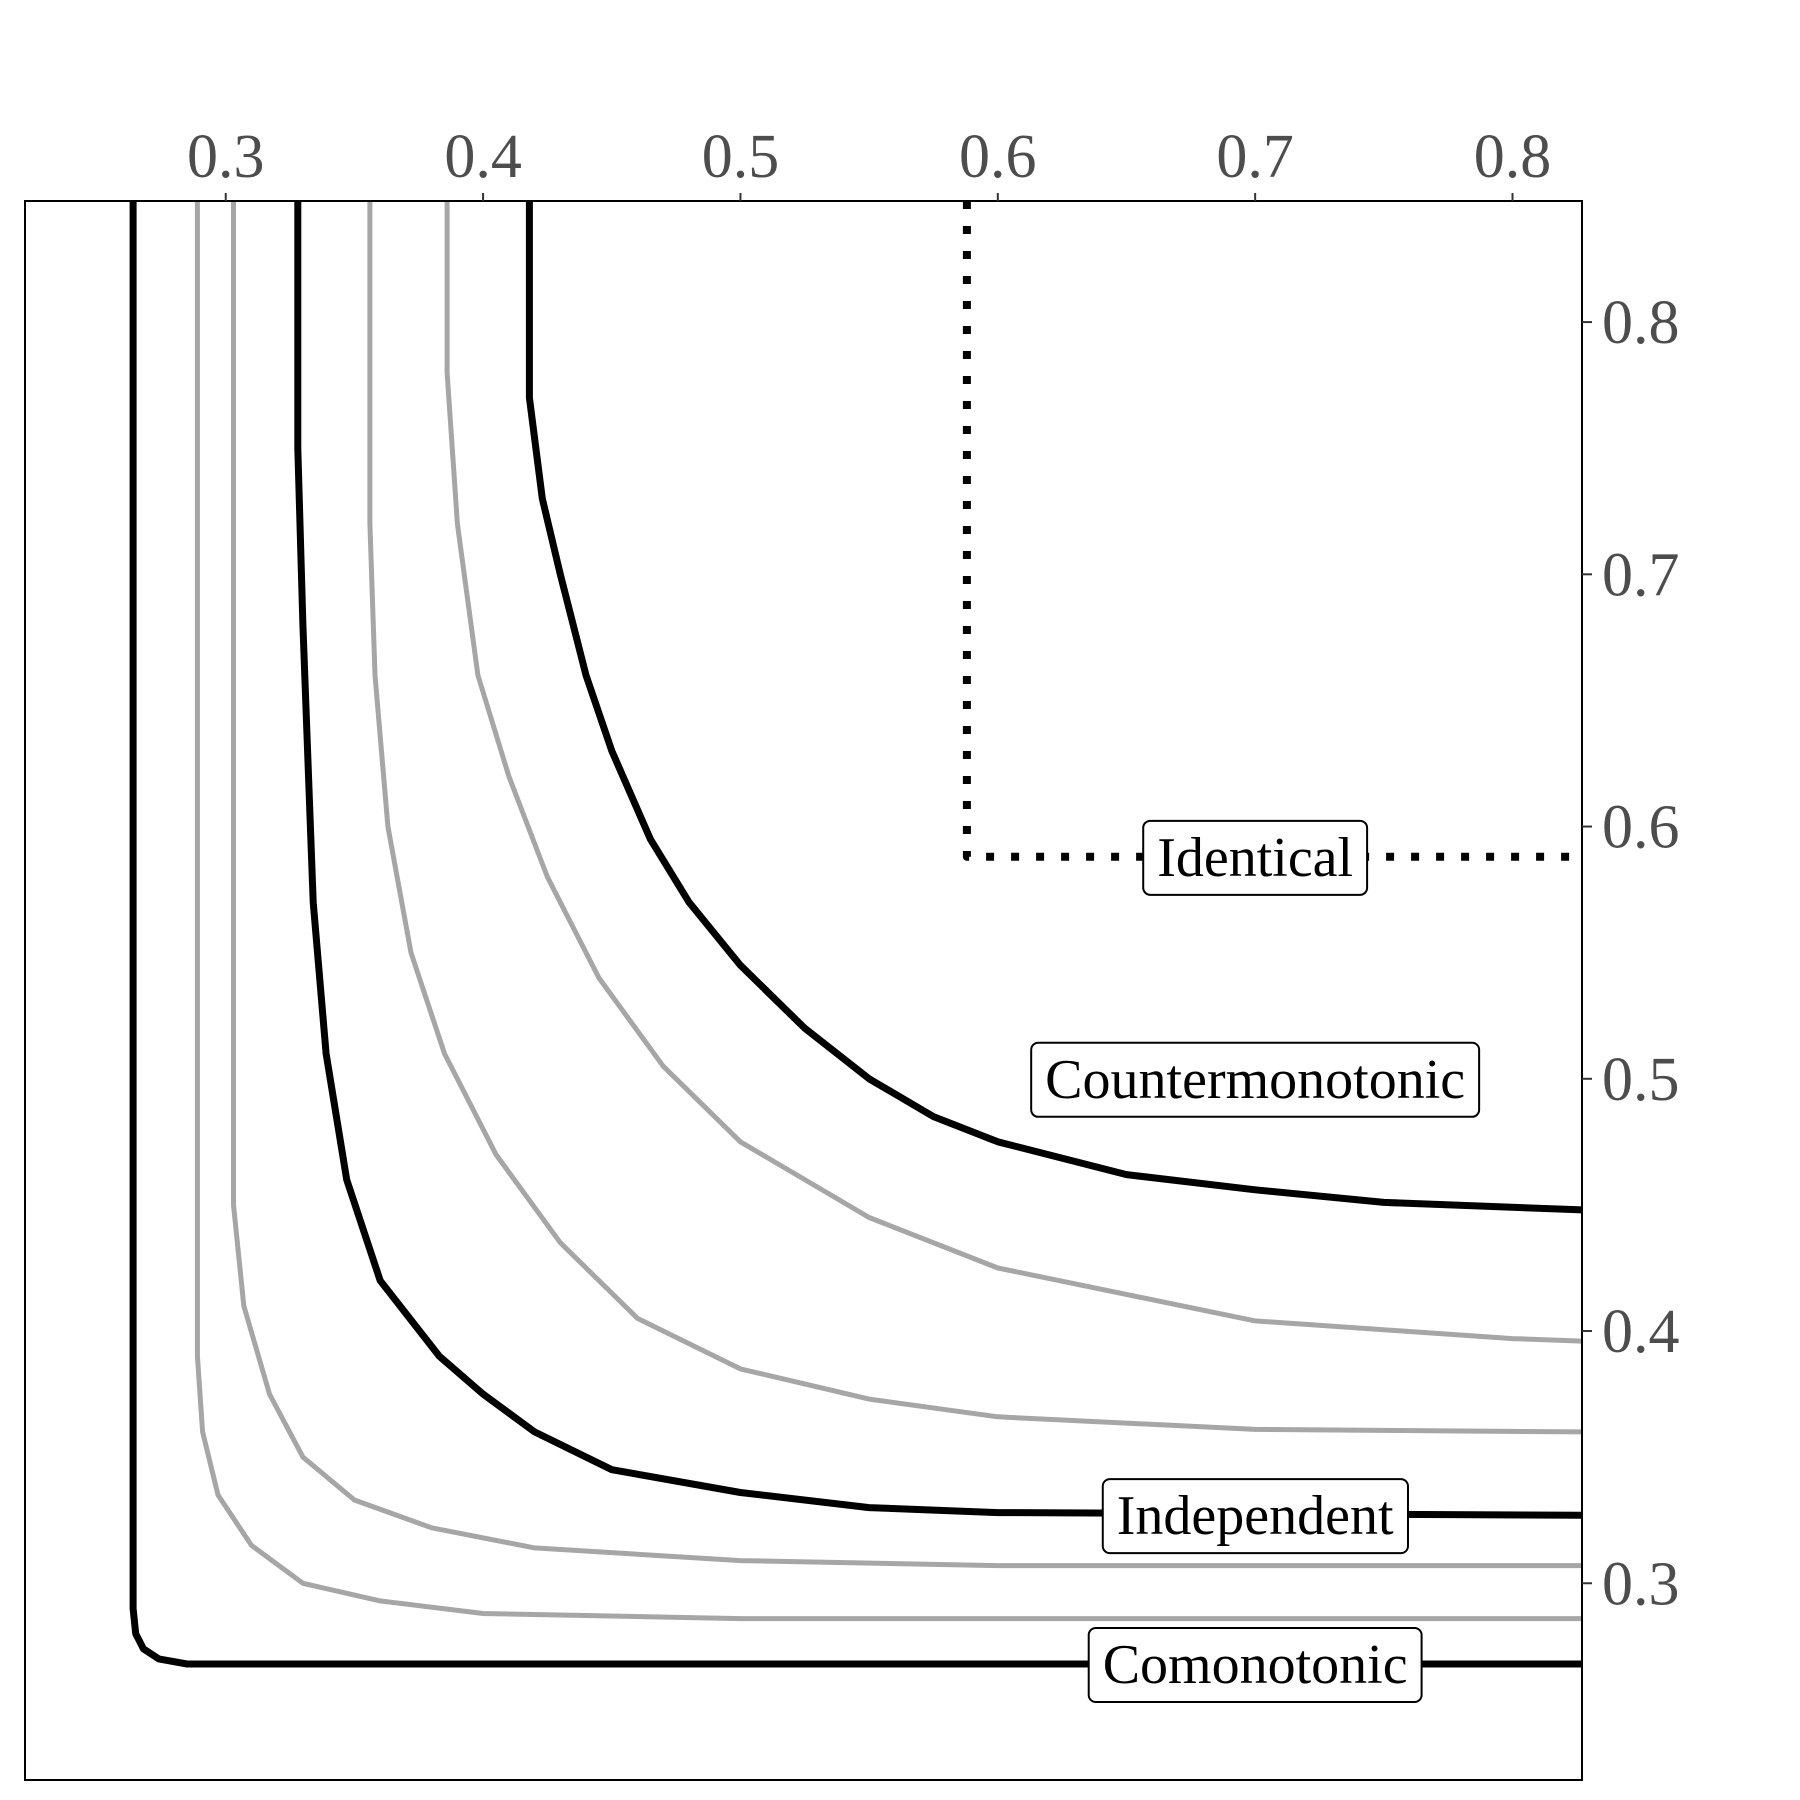 The image size is (1800, 1800). I want to click on label-independent: Independent, so click(1255, 1516).